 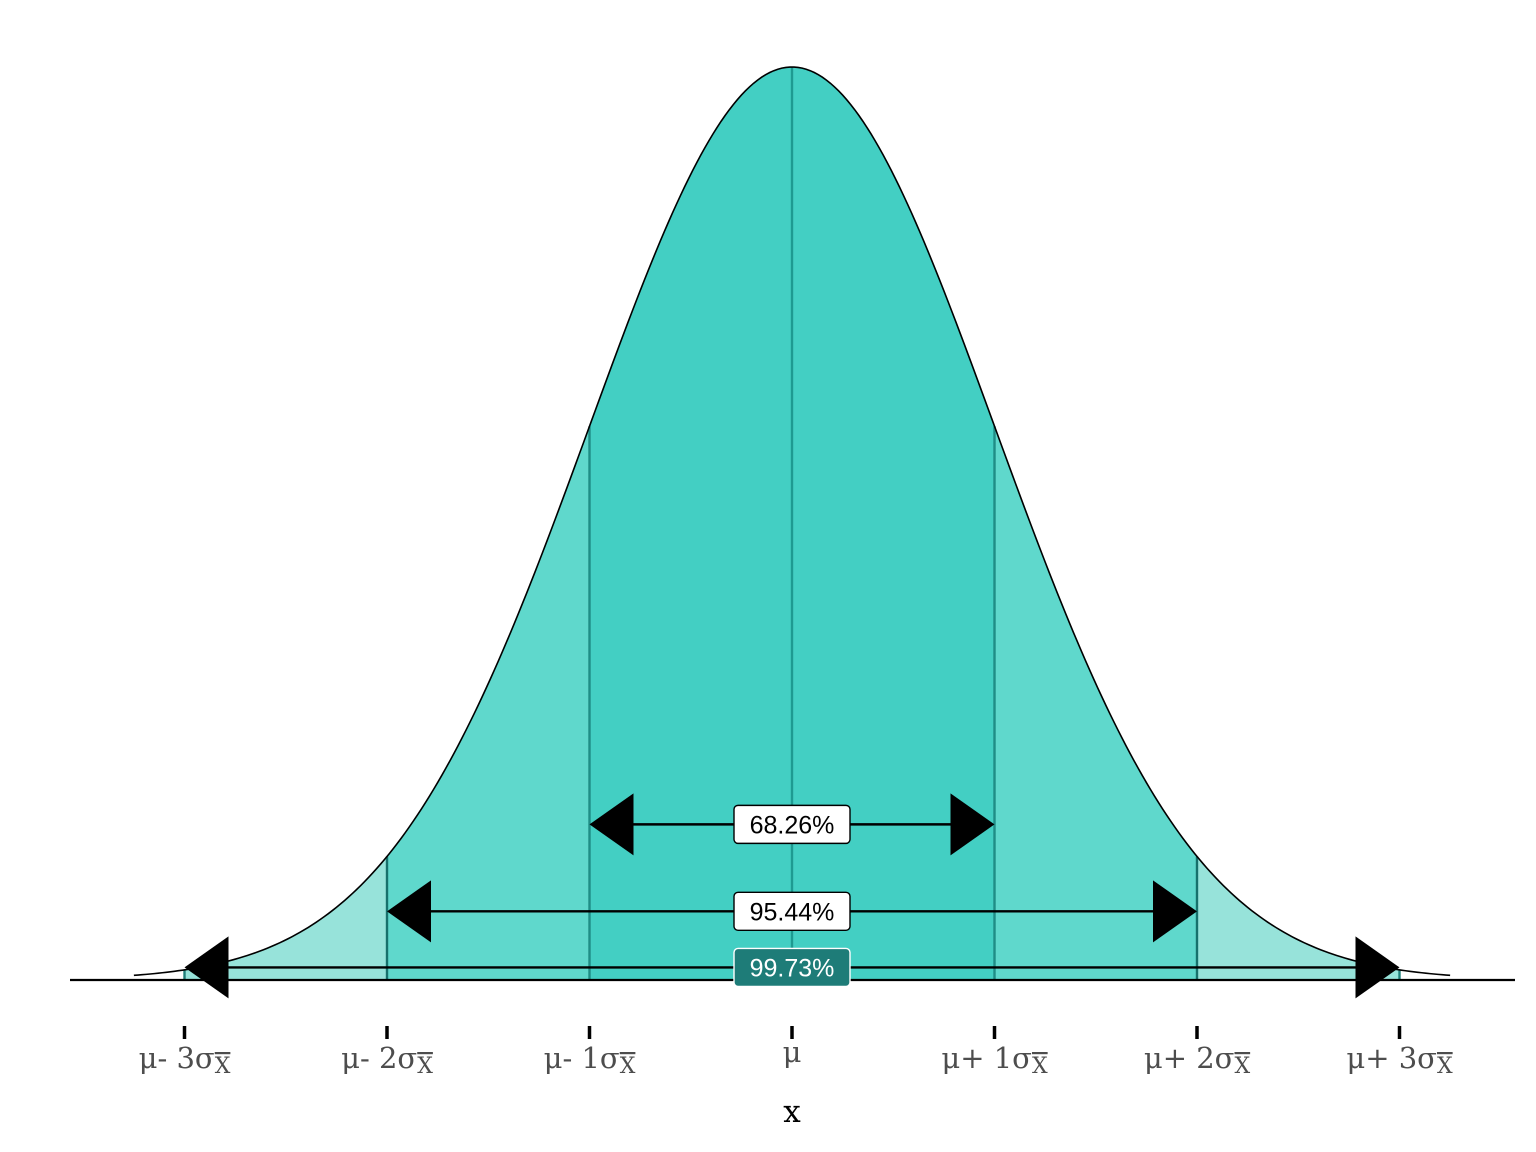 I want to click on interval-label: 95.44%, so click(x=792, y=912).